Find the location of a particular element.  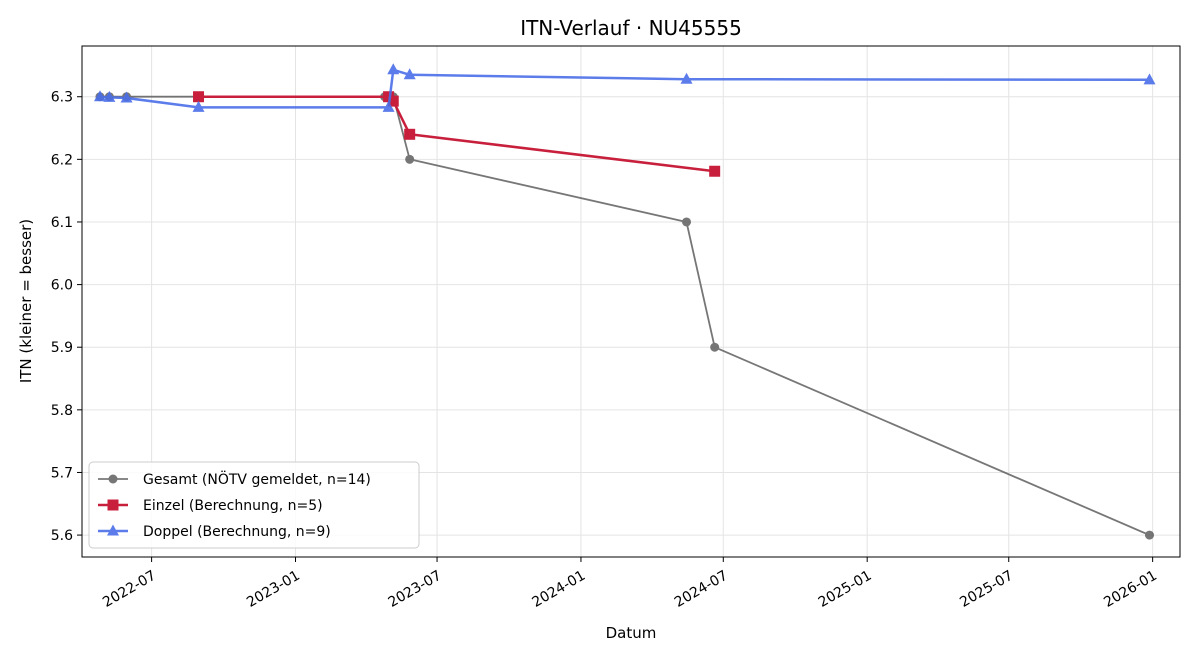

x-tick-label: 2024-07 is located at coordinates (701, 589).